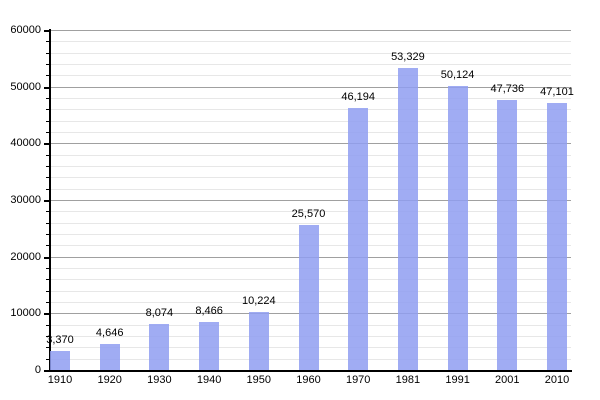 This screenshot has height=400, width=600. I want to click on y-axis-tick-label: 30000, so click(25, 200).